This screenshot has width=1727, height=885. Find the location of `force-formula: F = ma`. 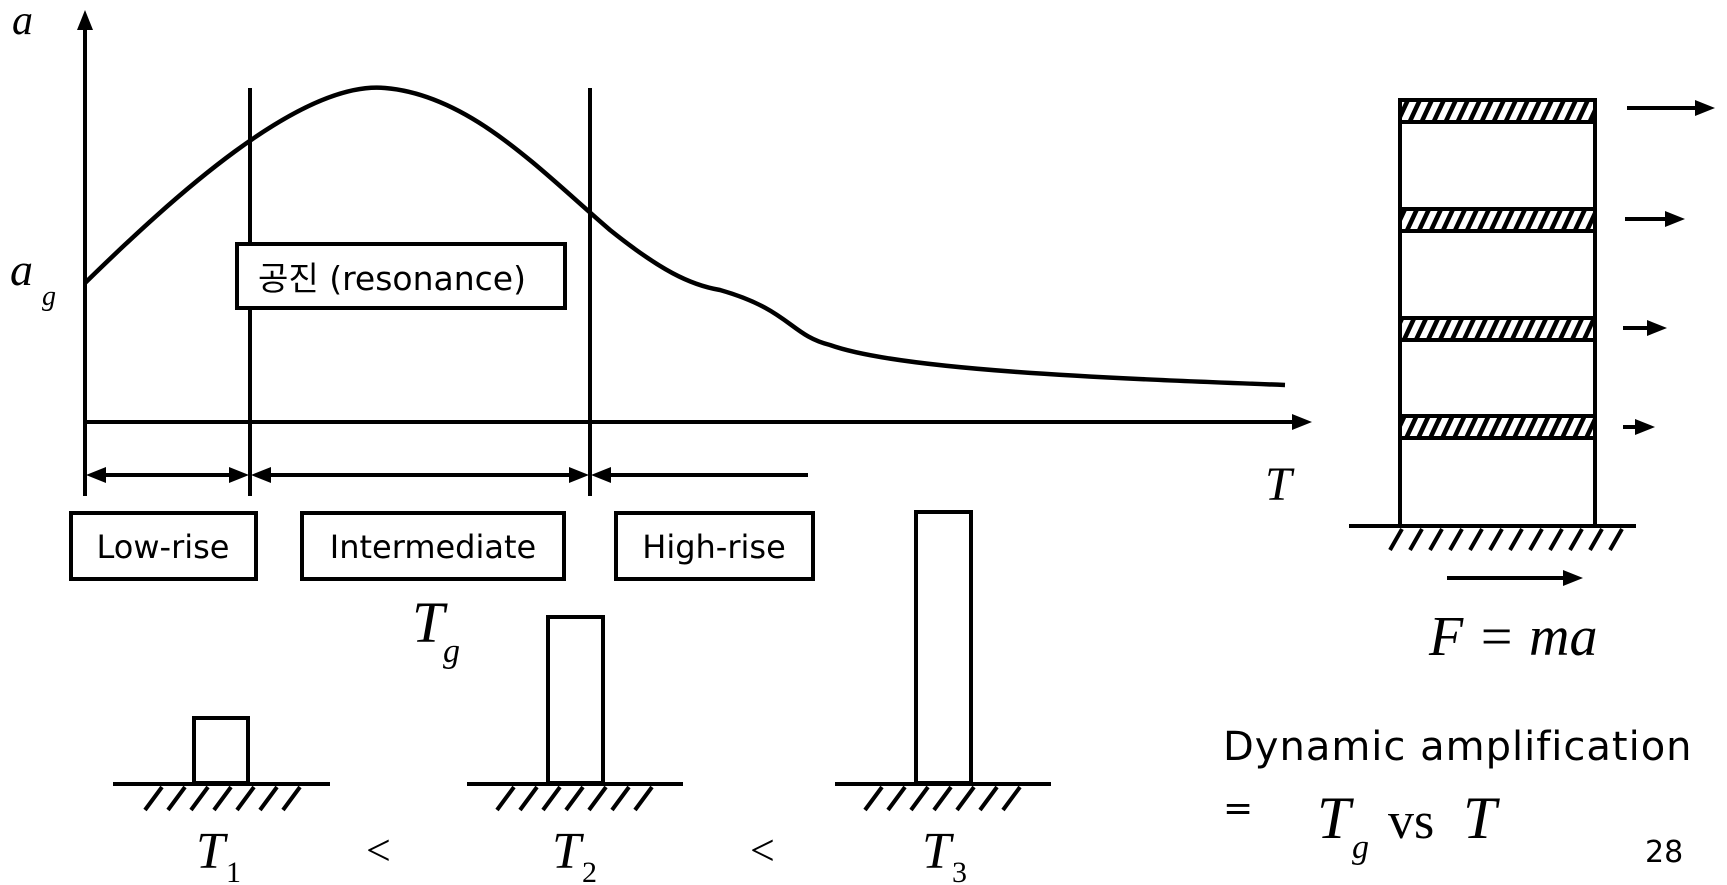

force-formula: F = ma is located at coordinates (1512, 637).